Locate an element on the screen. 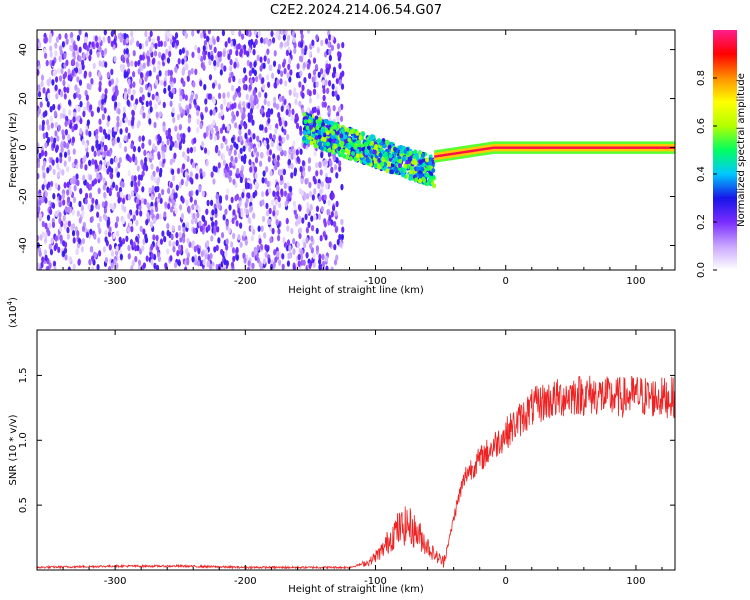 This screenshot has width=750, height=600. y-tick-label: 40 is located at coordinates (23, 49).